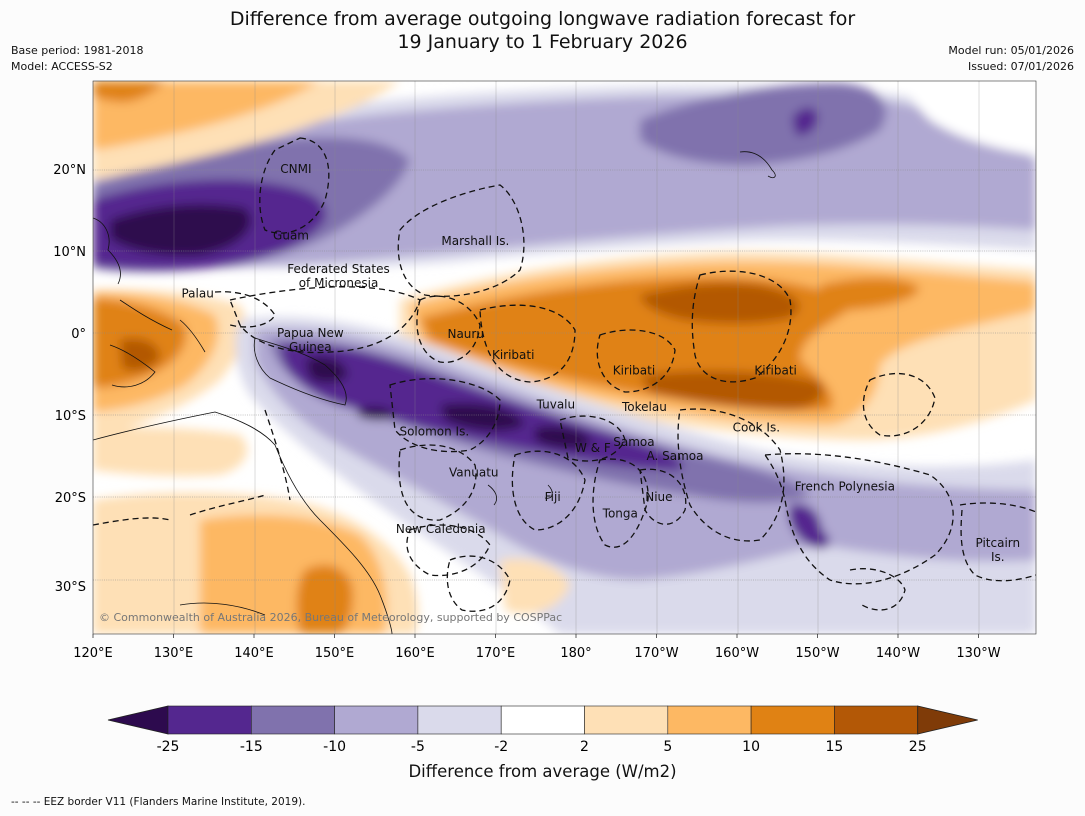 The height and width of the screenshot is (816, 1085). I want to click on colorbar-under-arrow, so click(138, 720).